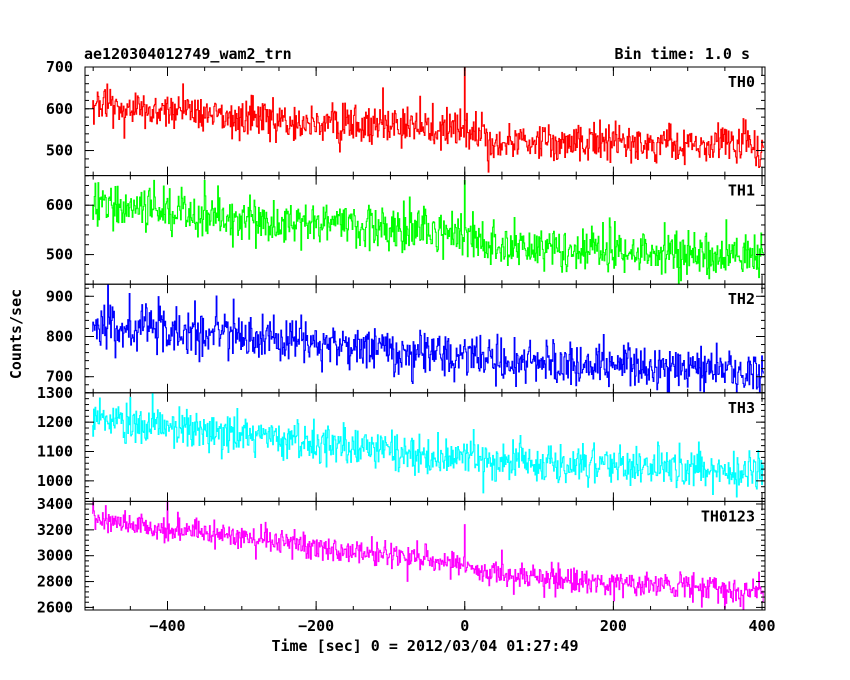  Describe the element at coordinates (761, 626) in the screenshot. I see `xtick-label: 400` at that location.